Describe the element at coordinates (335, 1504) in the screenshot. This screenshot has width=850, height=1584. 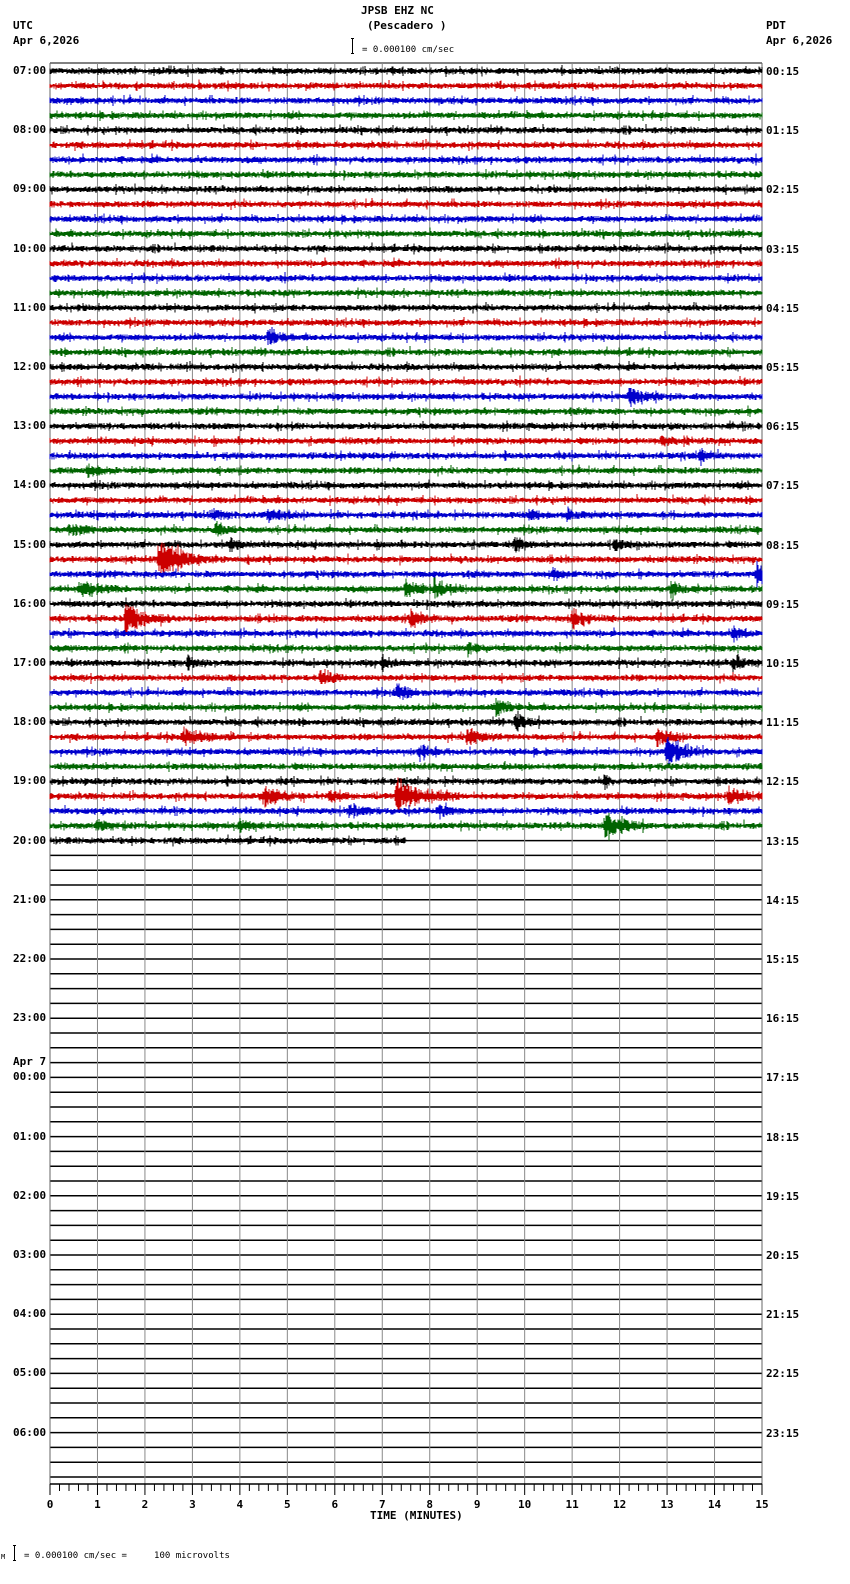
I see `x-tick-label: 6` at that location.